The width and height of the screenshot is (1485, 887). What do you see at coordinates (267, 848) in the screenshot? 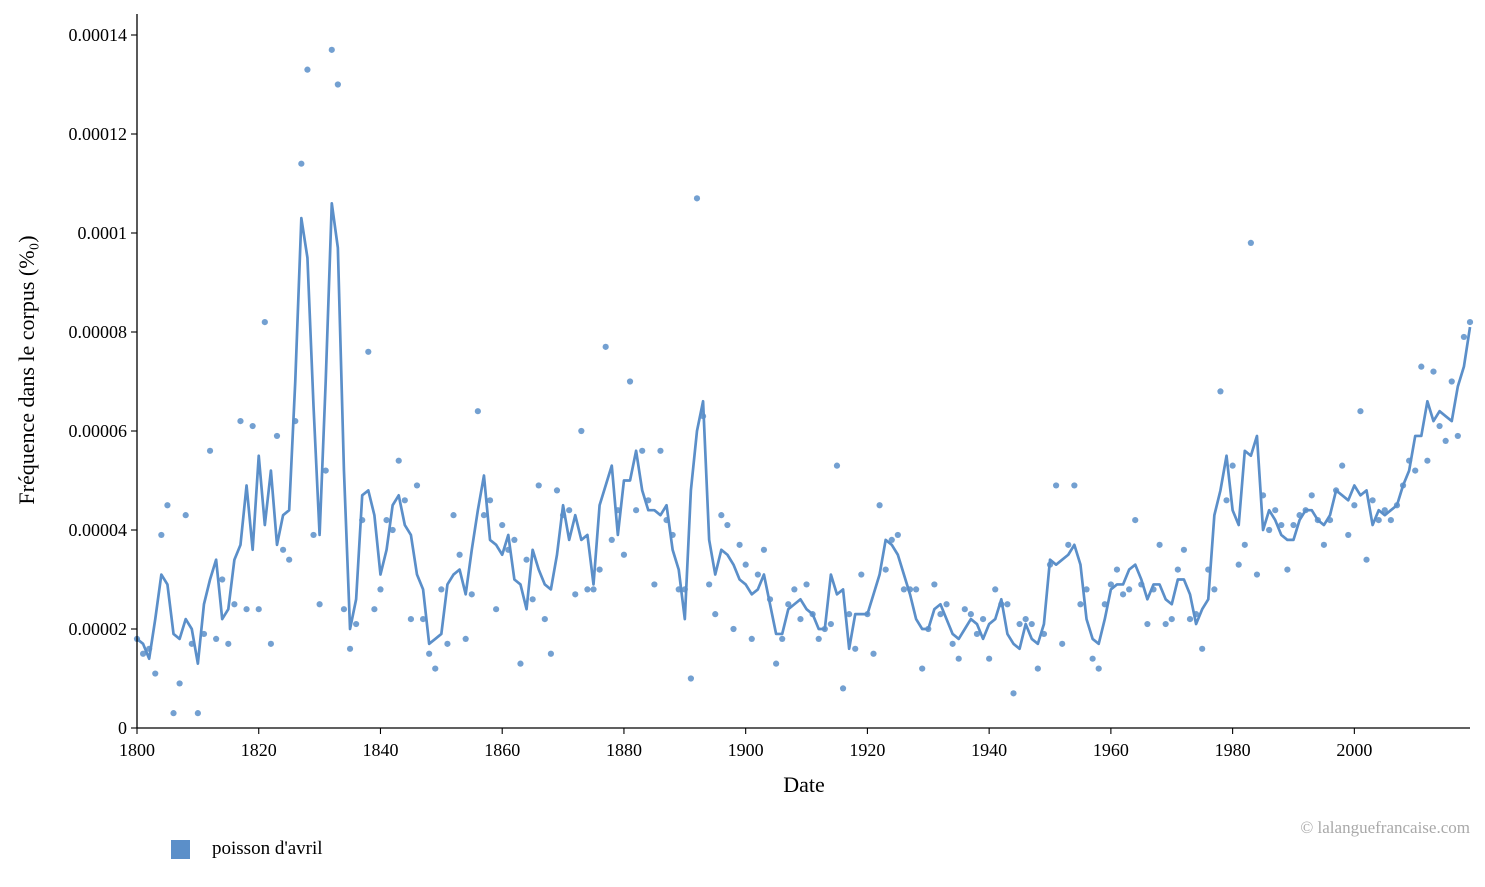
I see `legend-label-poisson-davril: poisson d'avril` at bounding box center [267, 848].